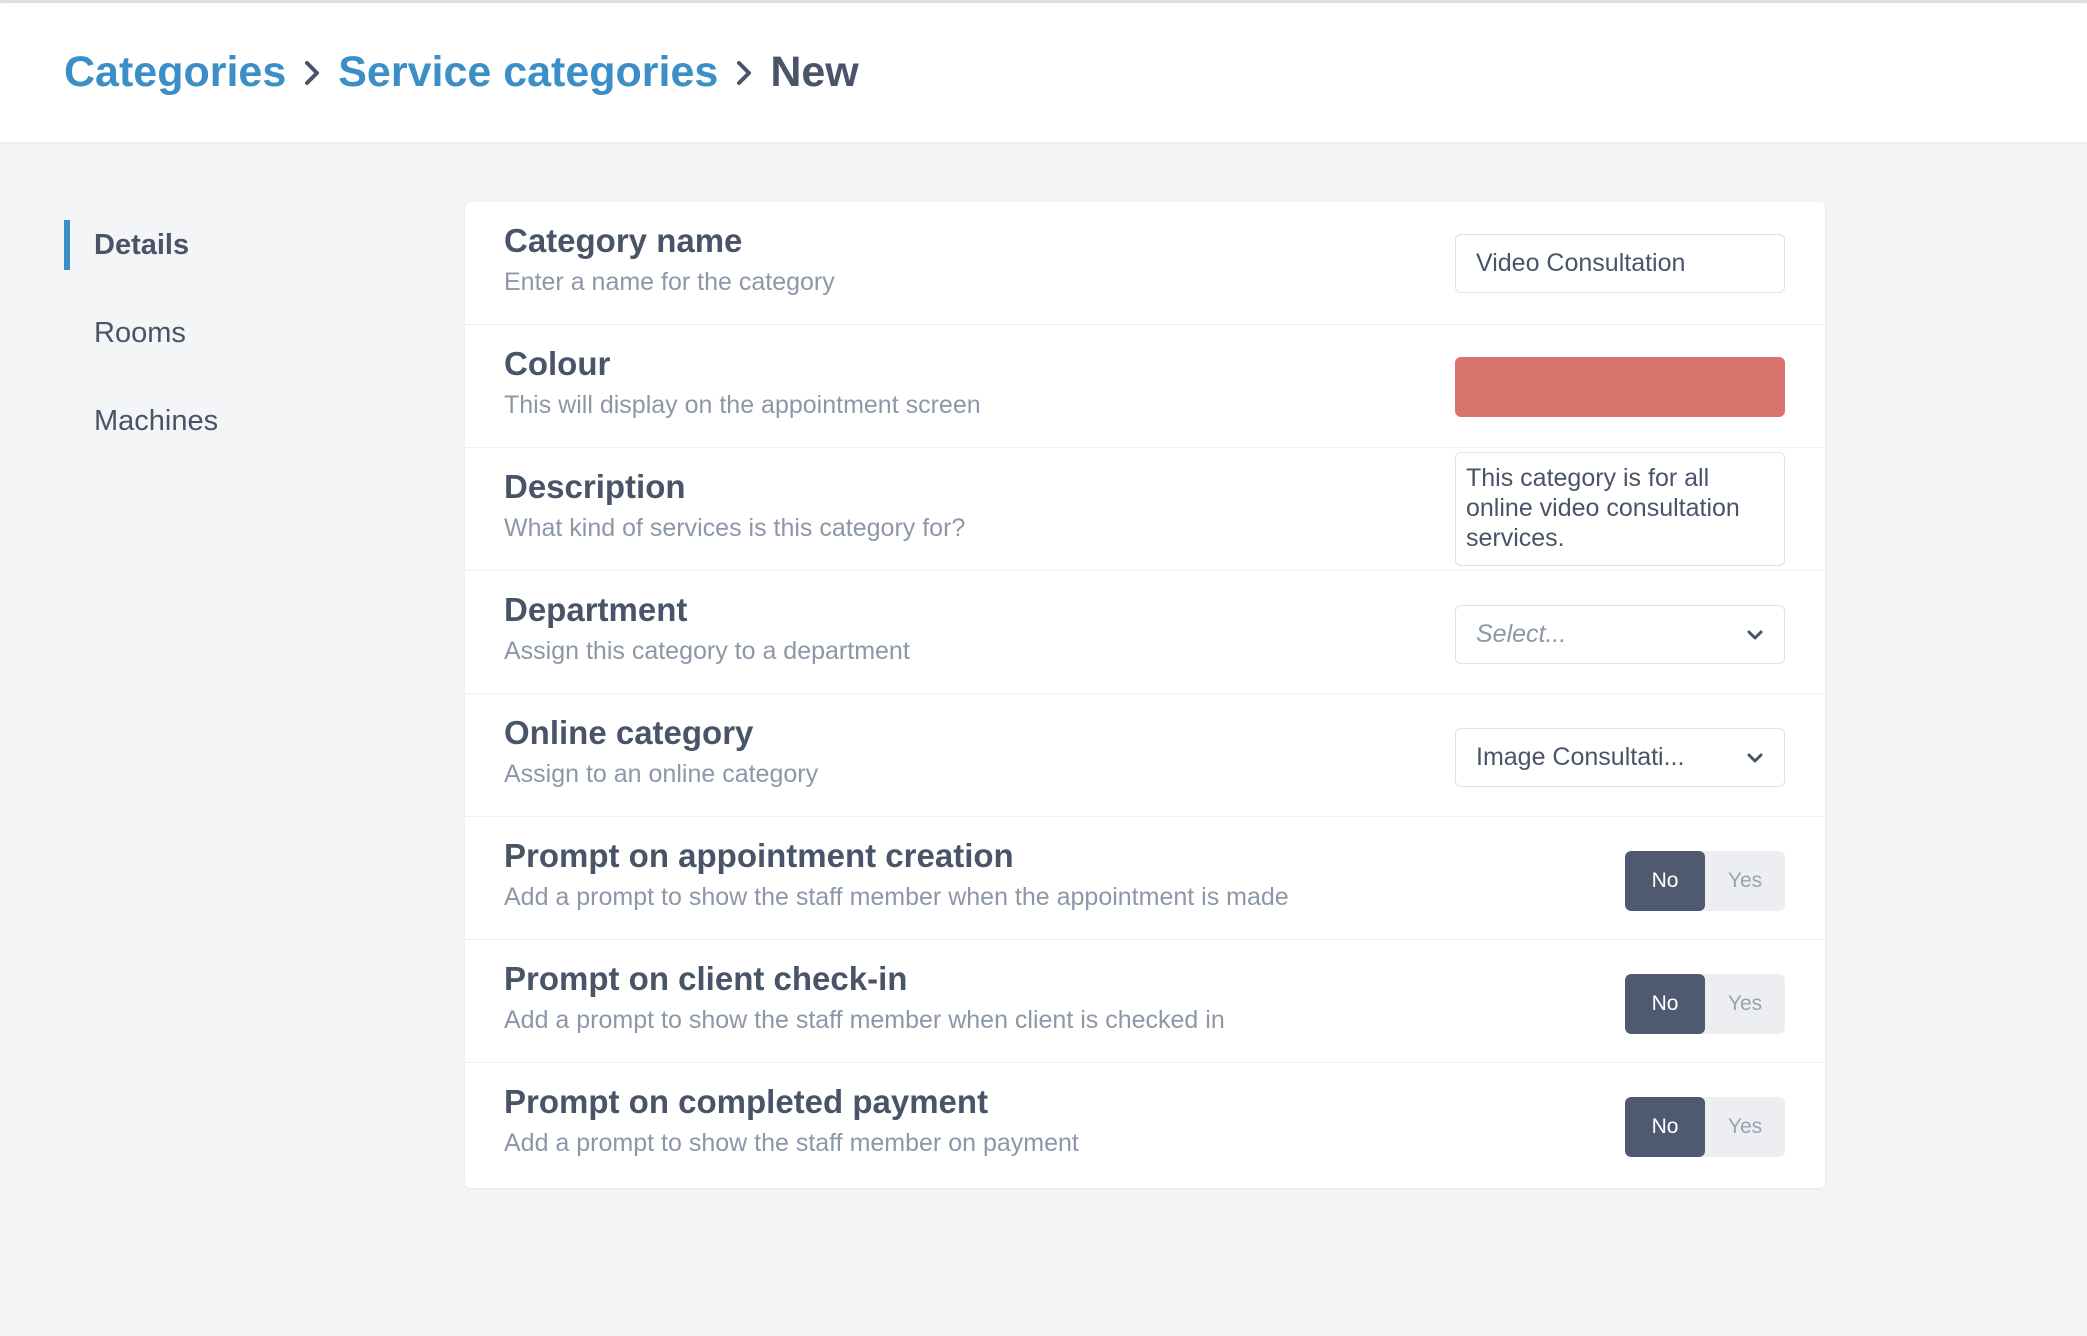  Describe the element at coordinates (234, 333) in the screenshot. I see `sidebar-item-rooms: Rooms` at that location.